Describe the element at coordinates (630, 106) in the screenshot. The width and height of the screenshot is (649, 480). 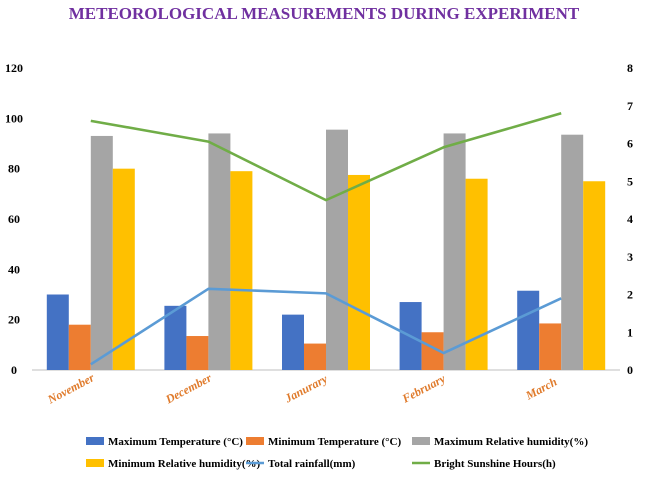
I see `right-axis-tick-label: 7` at that location.